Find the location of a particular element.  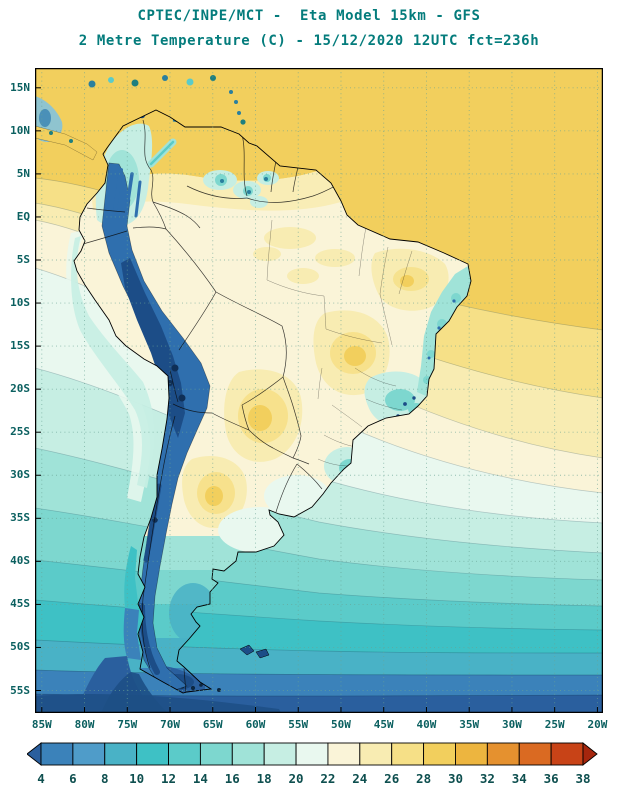

lon-tick-label: 75W is located at coordinates (127, 724).